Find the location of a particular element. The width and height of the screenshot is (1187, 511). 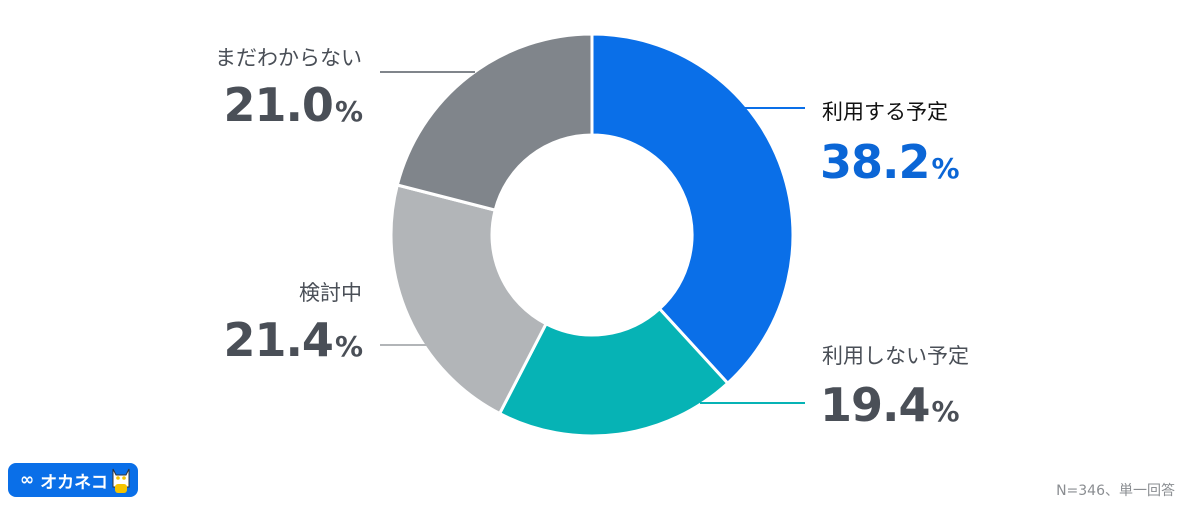

label-value-0: 38.2% is located at coordinates (890, 162).